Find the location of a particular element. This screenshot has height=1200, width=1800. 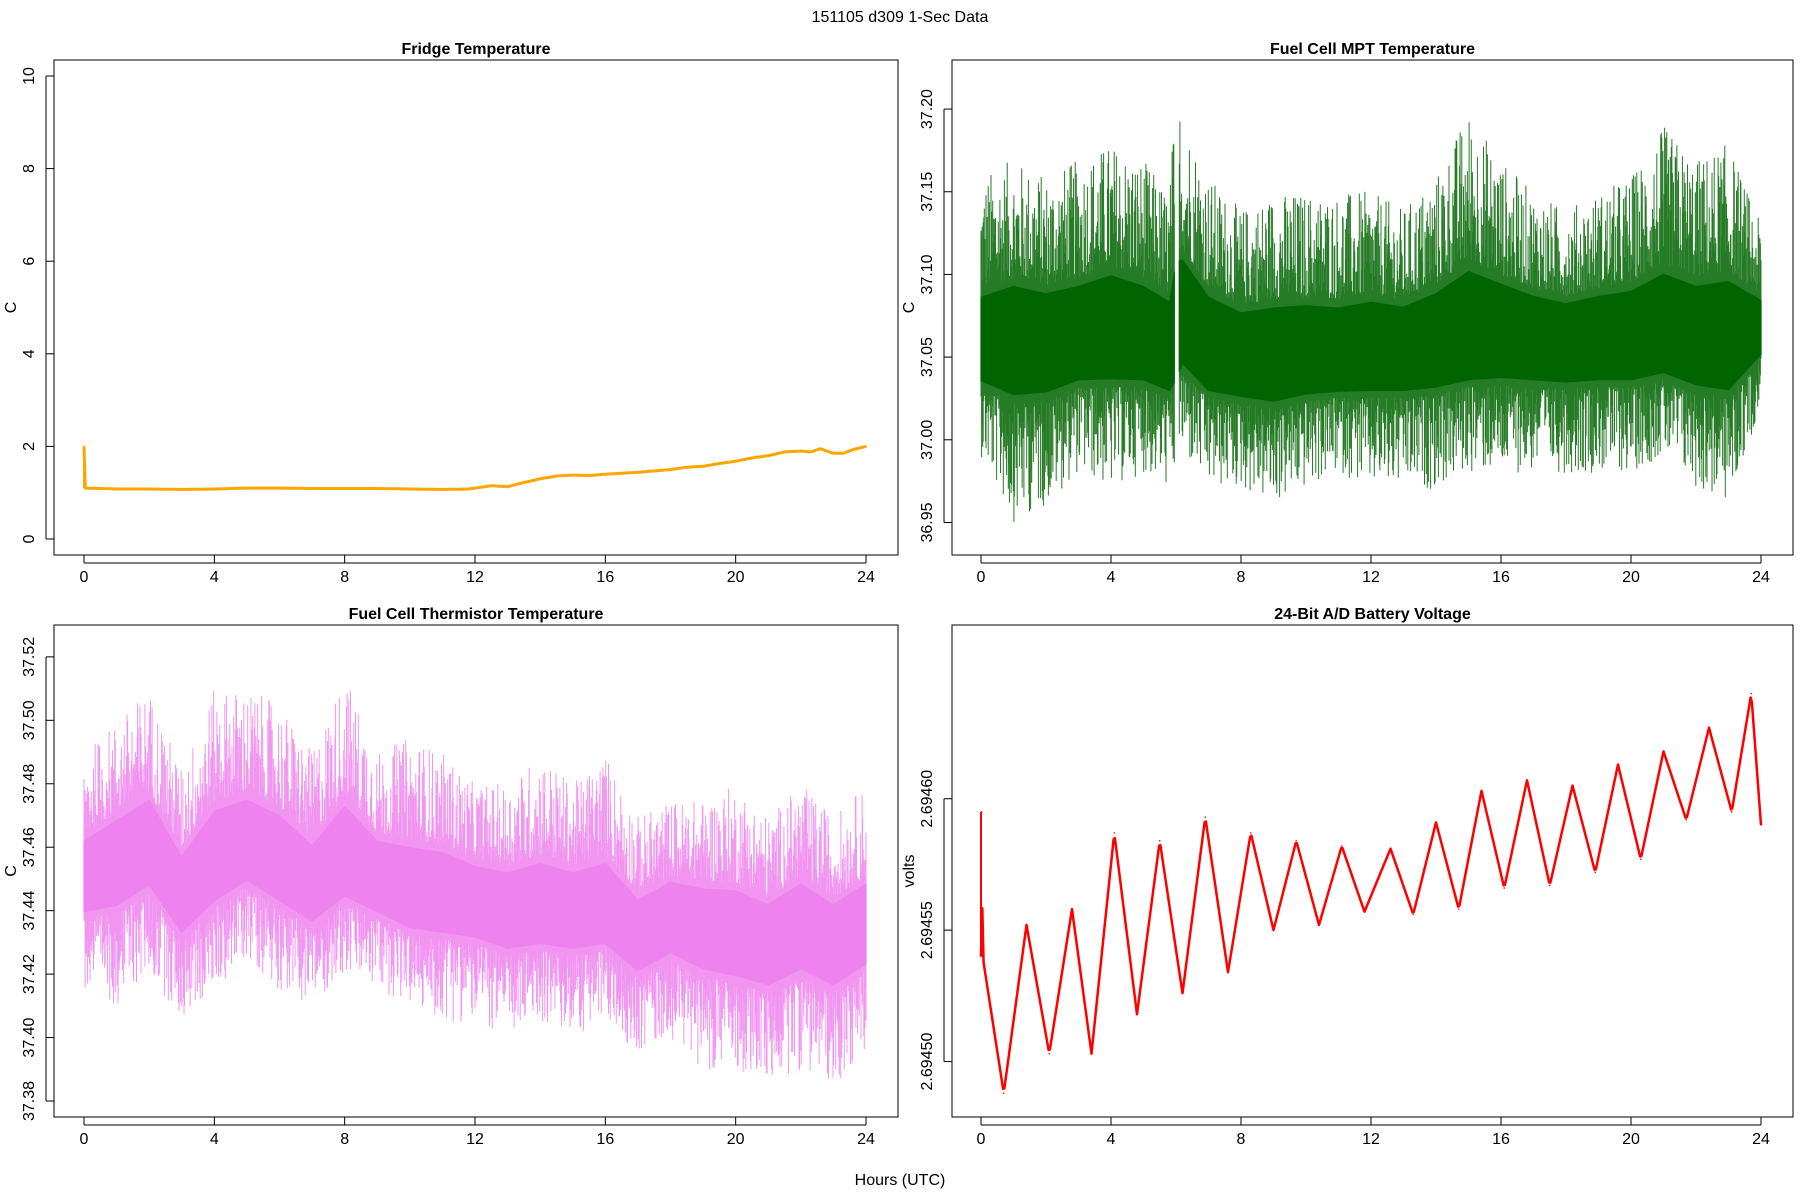

series-line is located at coordinates (474, 467).